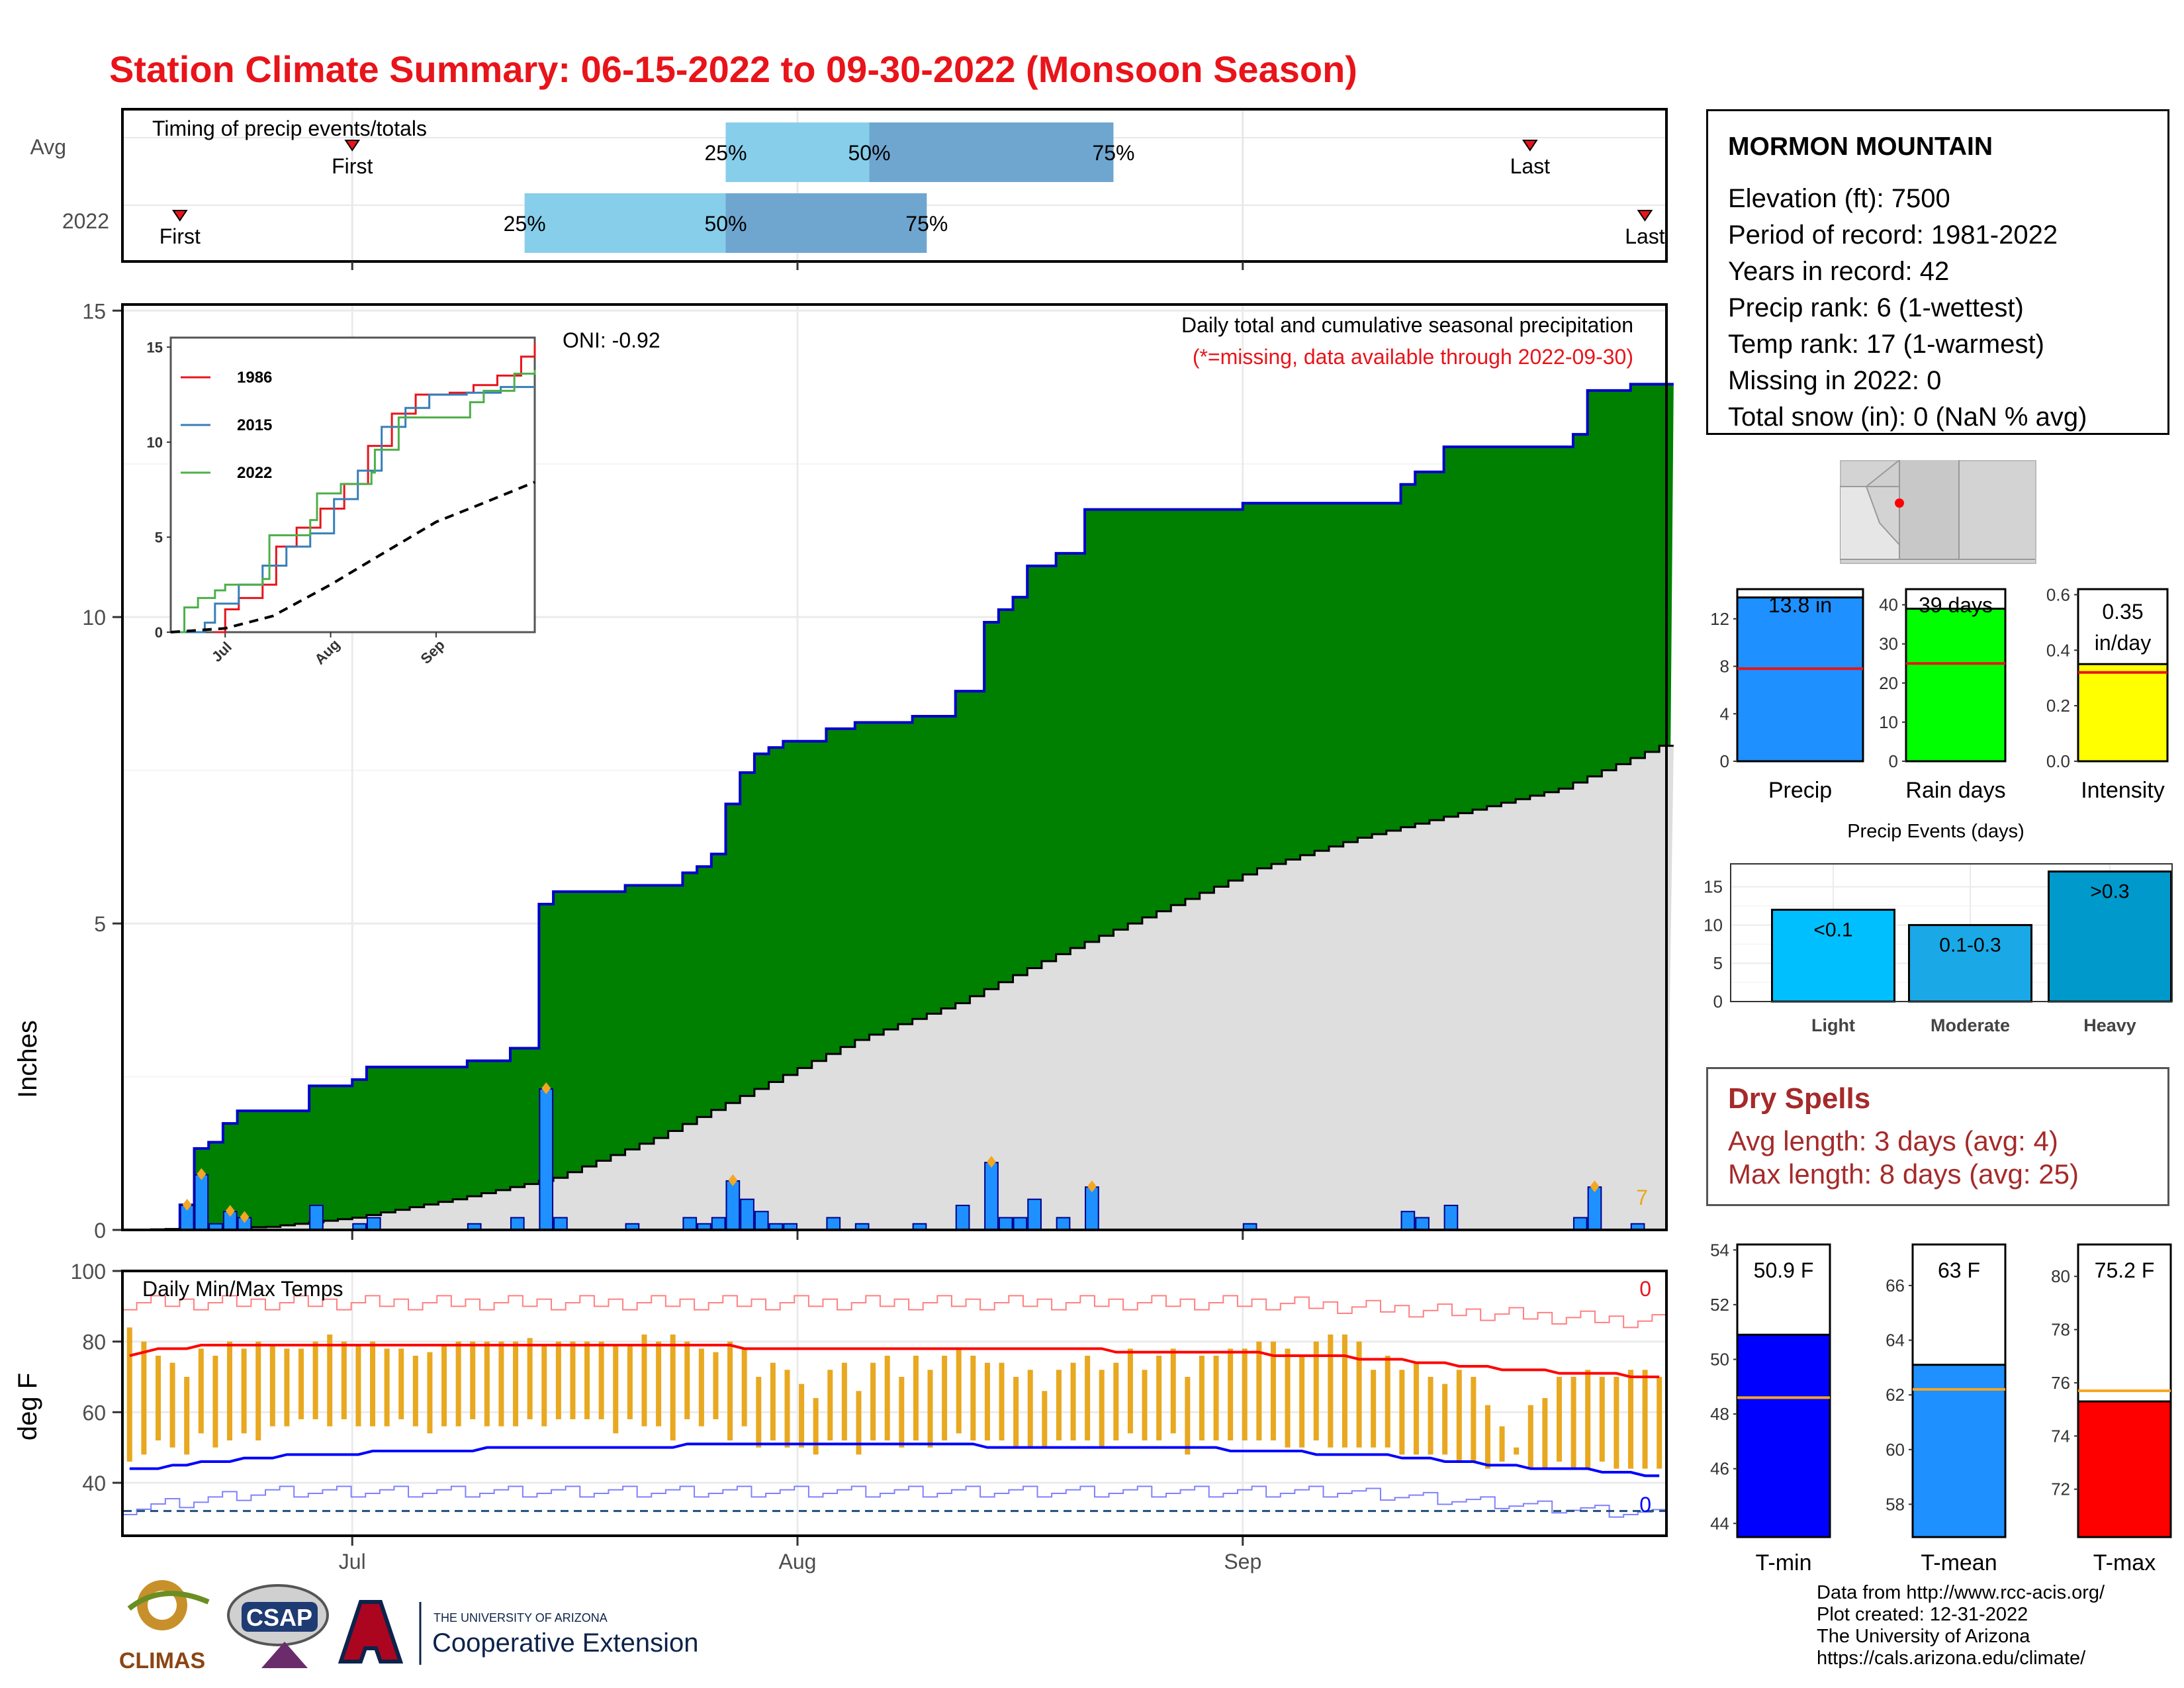 The height and width of the screenshot is (1688, 2184). What do you see at coordinates (2060, 1276) in the screenshot?
I see `temp-summary-ytick-label: 80` at bounding box center [2060, 1276].